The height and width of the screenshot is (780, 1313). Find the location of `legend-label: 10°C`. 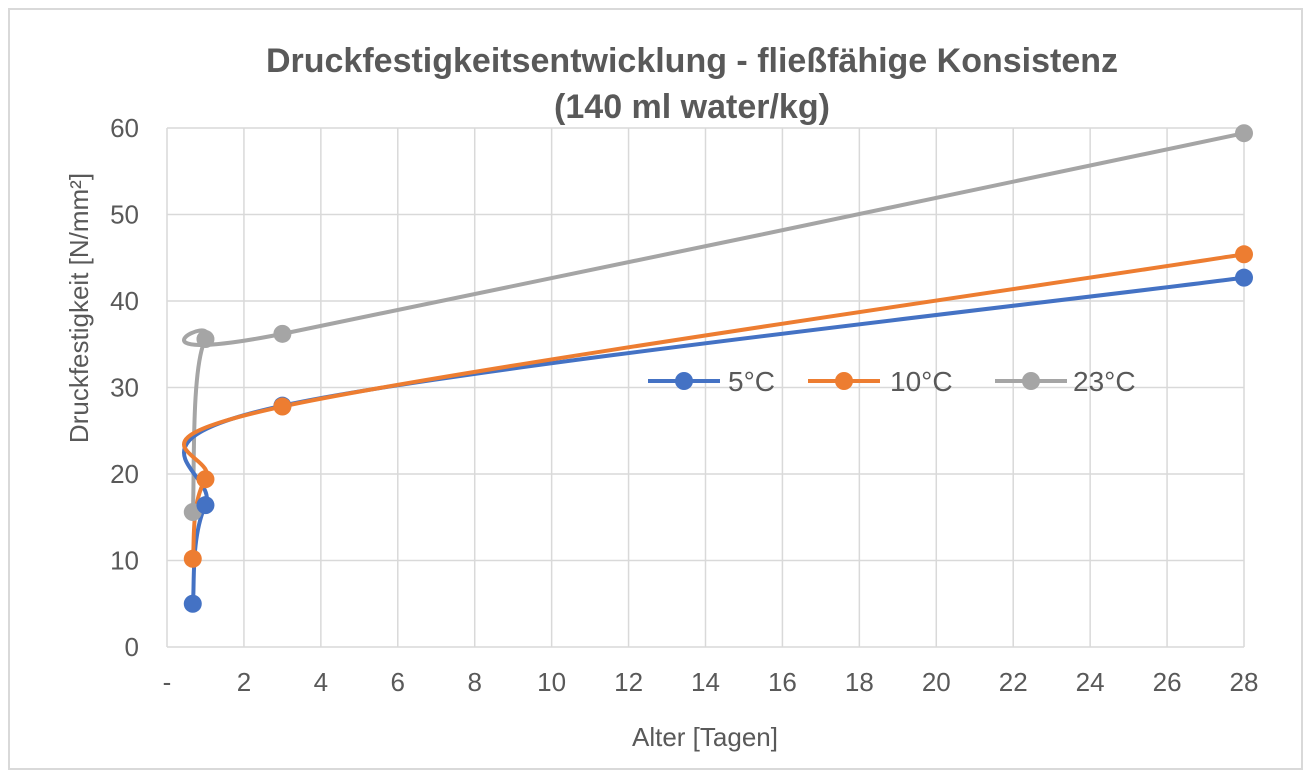

legend-label: 10°C is located at coordinates (921, 381).